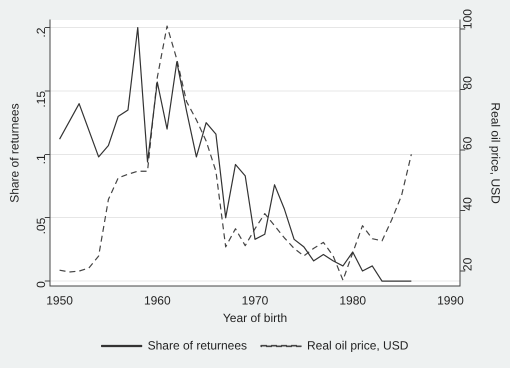  I want to click on y2-axis-title: Real oil price, USD, so click(495, 153).